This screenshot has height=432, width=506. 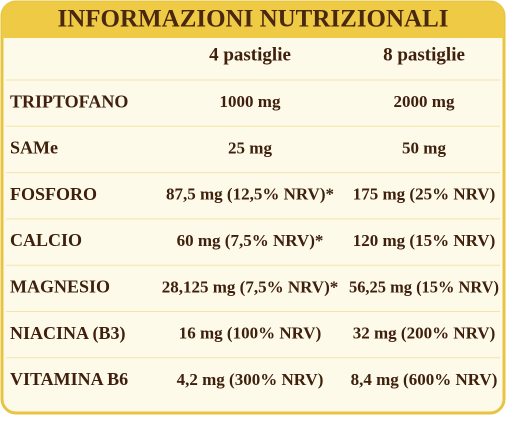 I want to click on row-label: CALCIO, so click(x=46, y=240).